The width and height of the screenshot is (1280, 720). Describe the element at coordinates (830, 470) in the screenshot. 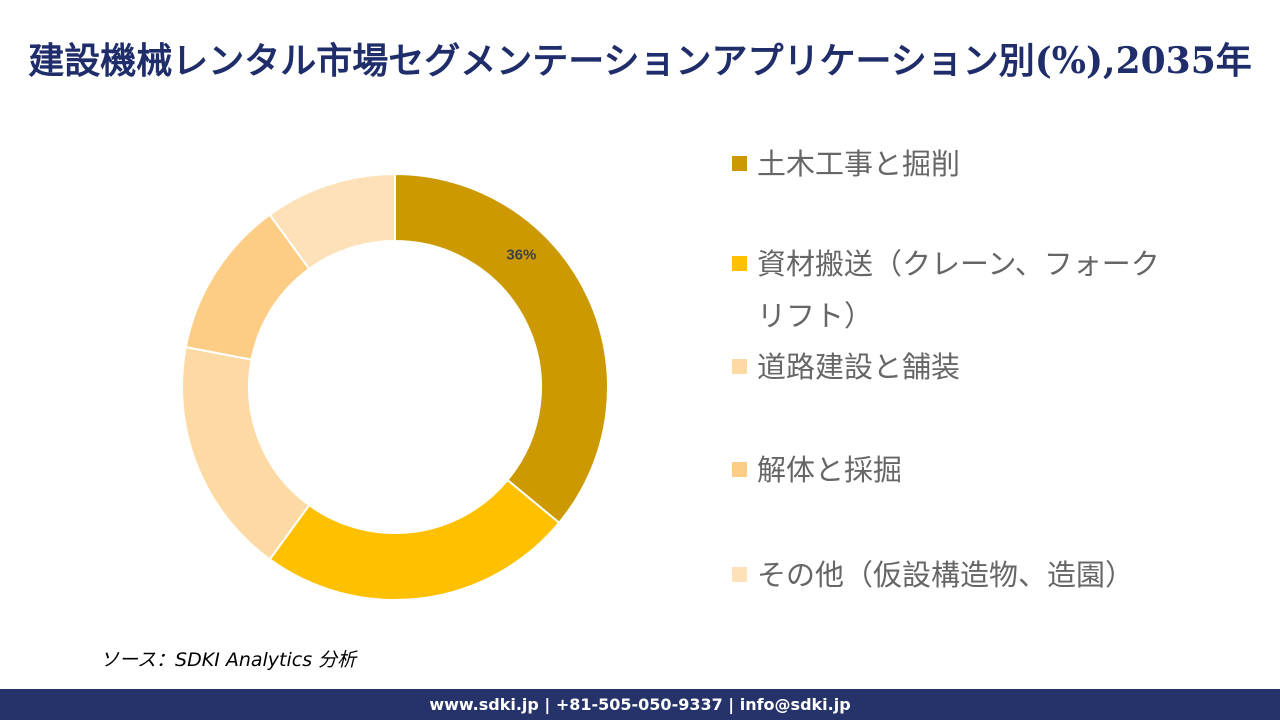

I see `legend-label: 解体と採掘` at that location.